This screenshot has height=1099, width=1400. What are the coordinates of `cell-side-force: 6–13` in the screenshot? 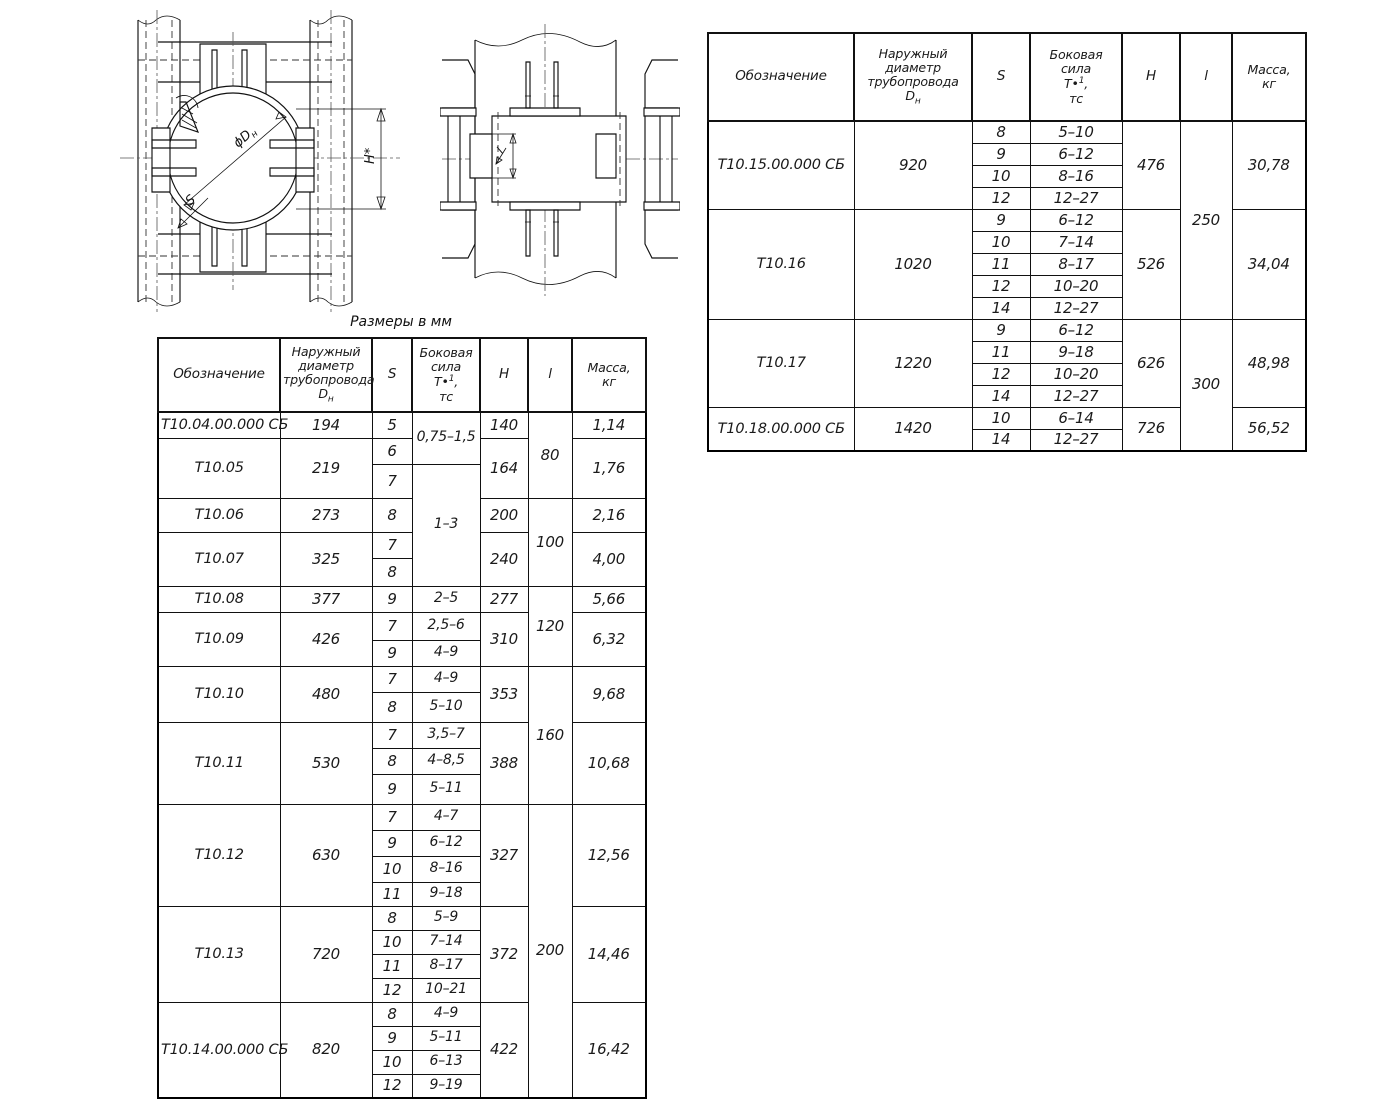 It's located at (446, 1062).